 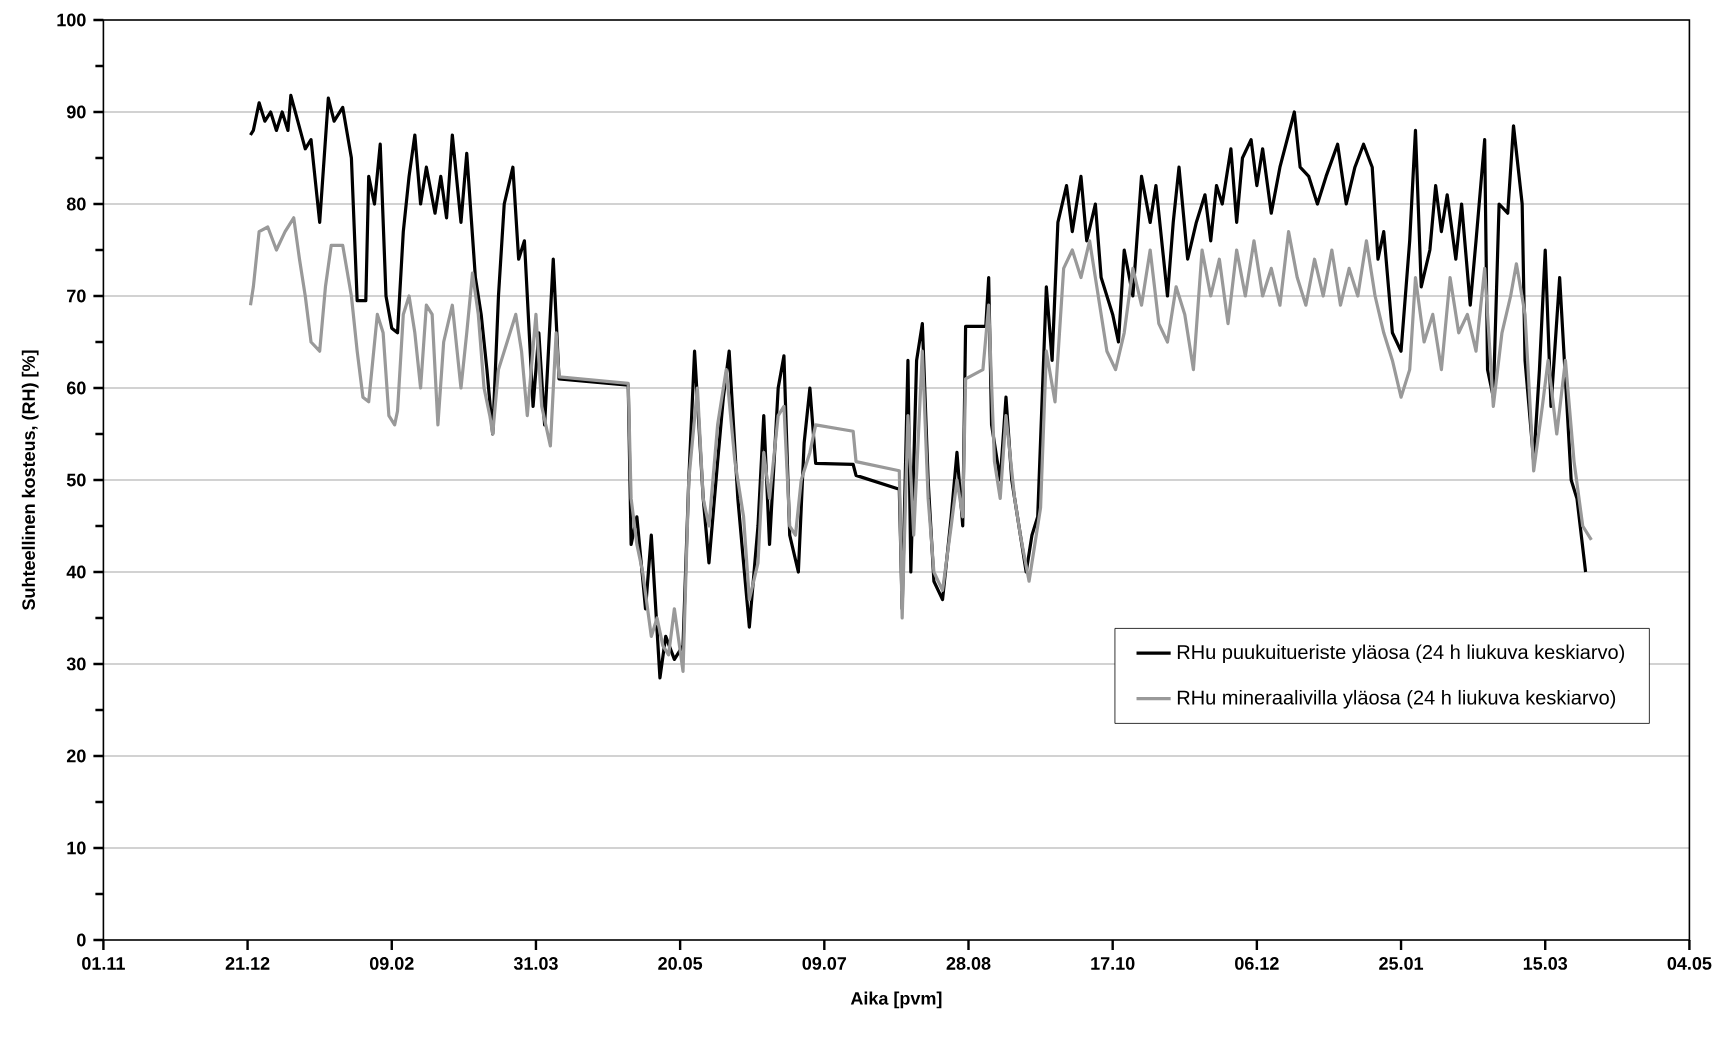 I want to click on y-tick-label: 70, so click(x=76, y=296).